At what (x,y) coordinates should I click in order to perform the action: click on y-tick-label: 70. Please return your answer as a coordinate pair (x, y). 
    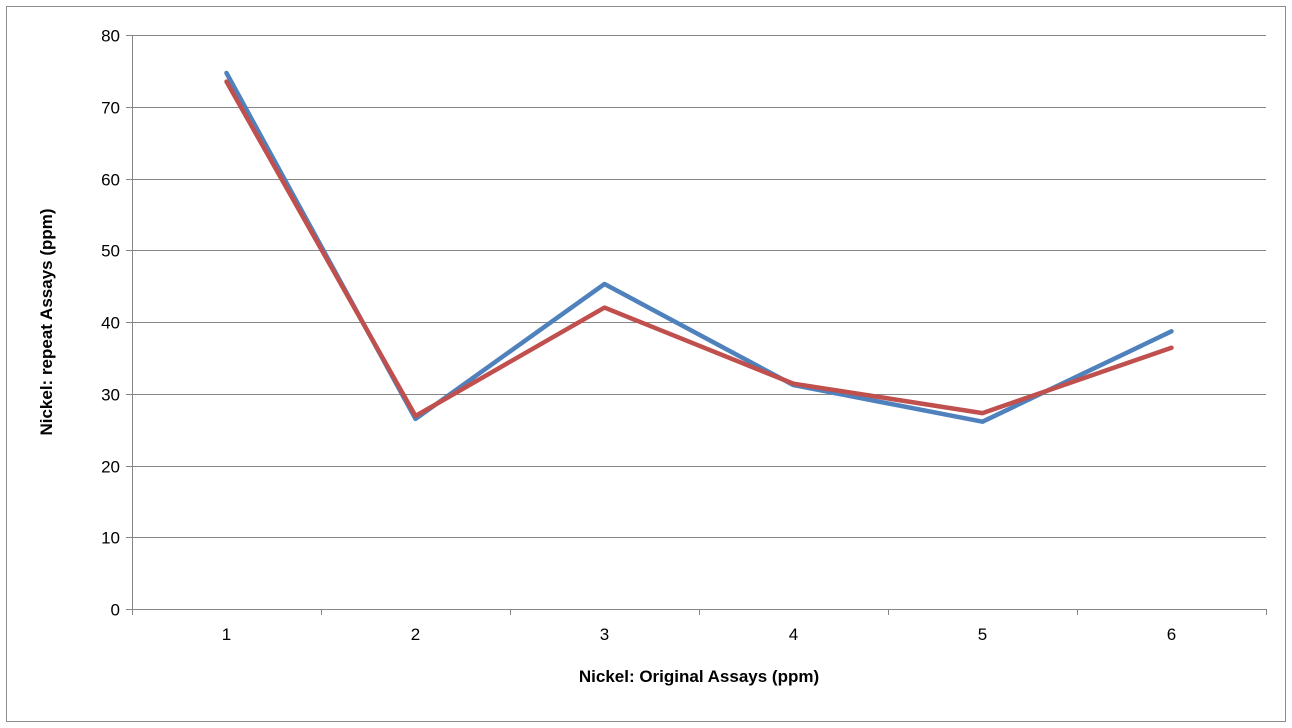
    Looking at the image, I should click on (110, 108).